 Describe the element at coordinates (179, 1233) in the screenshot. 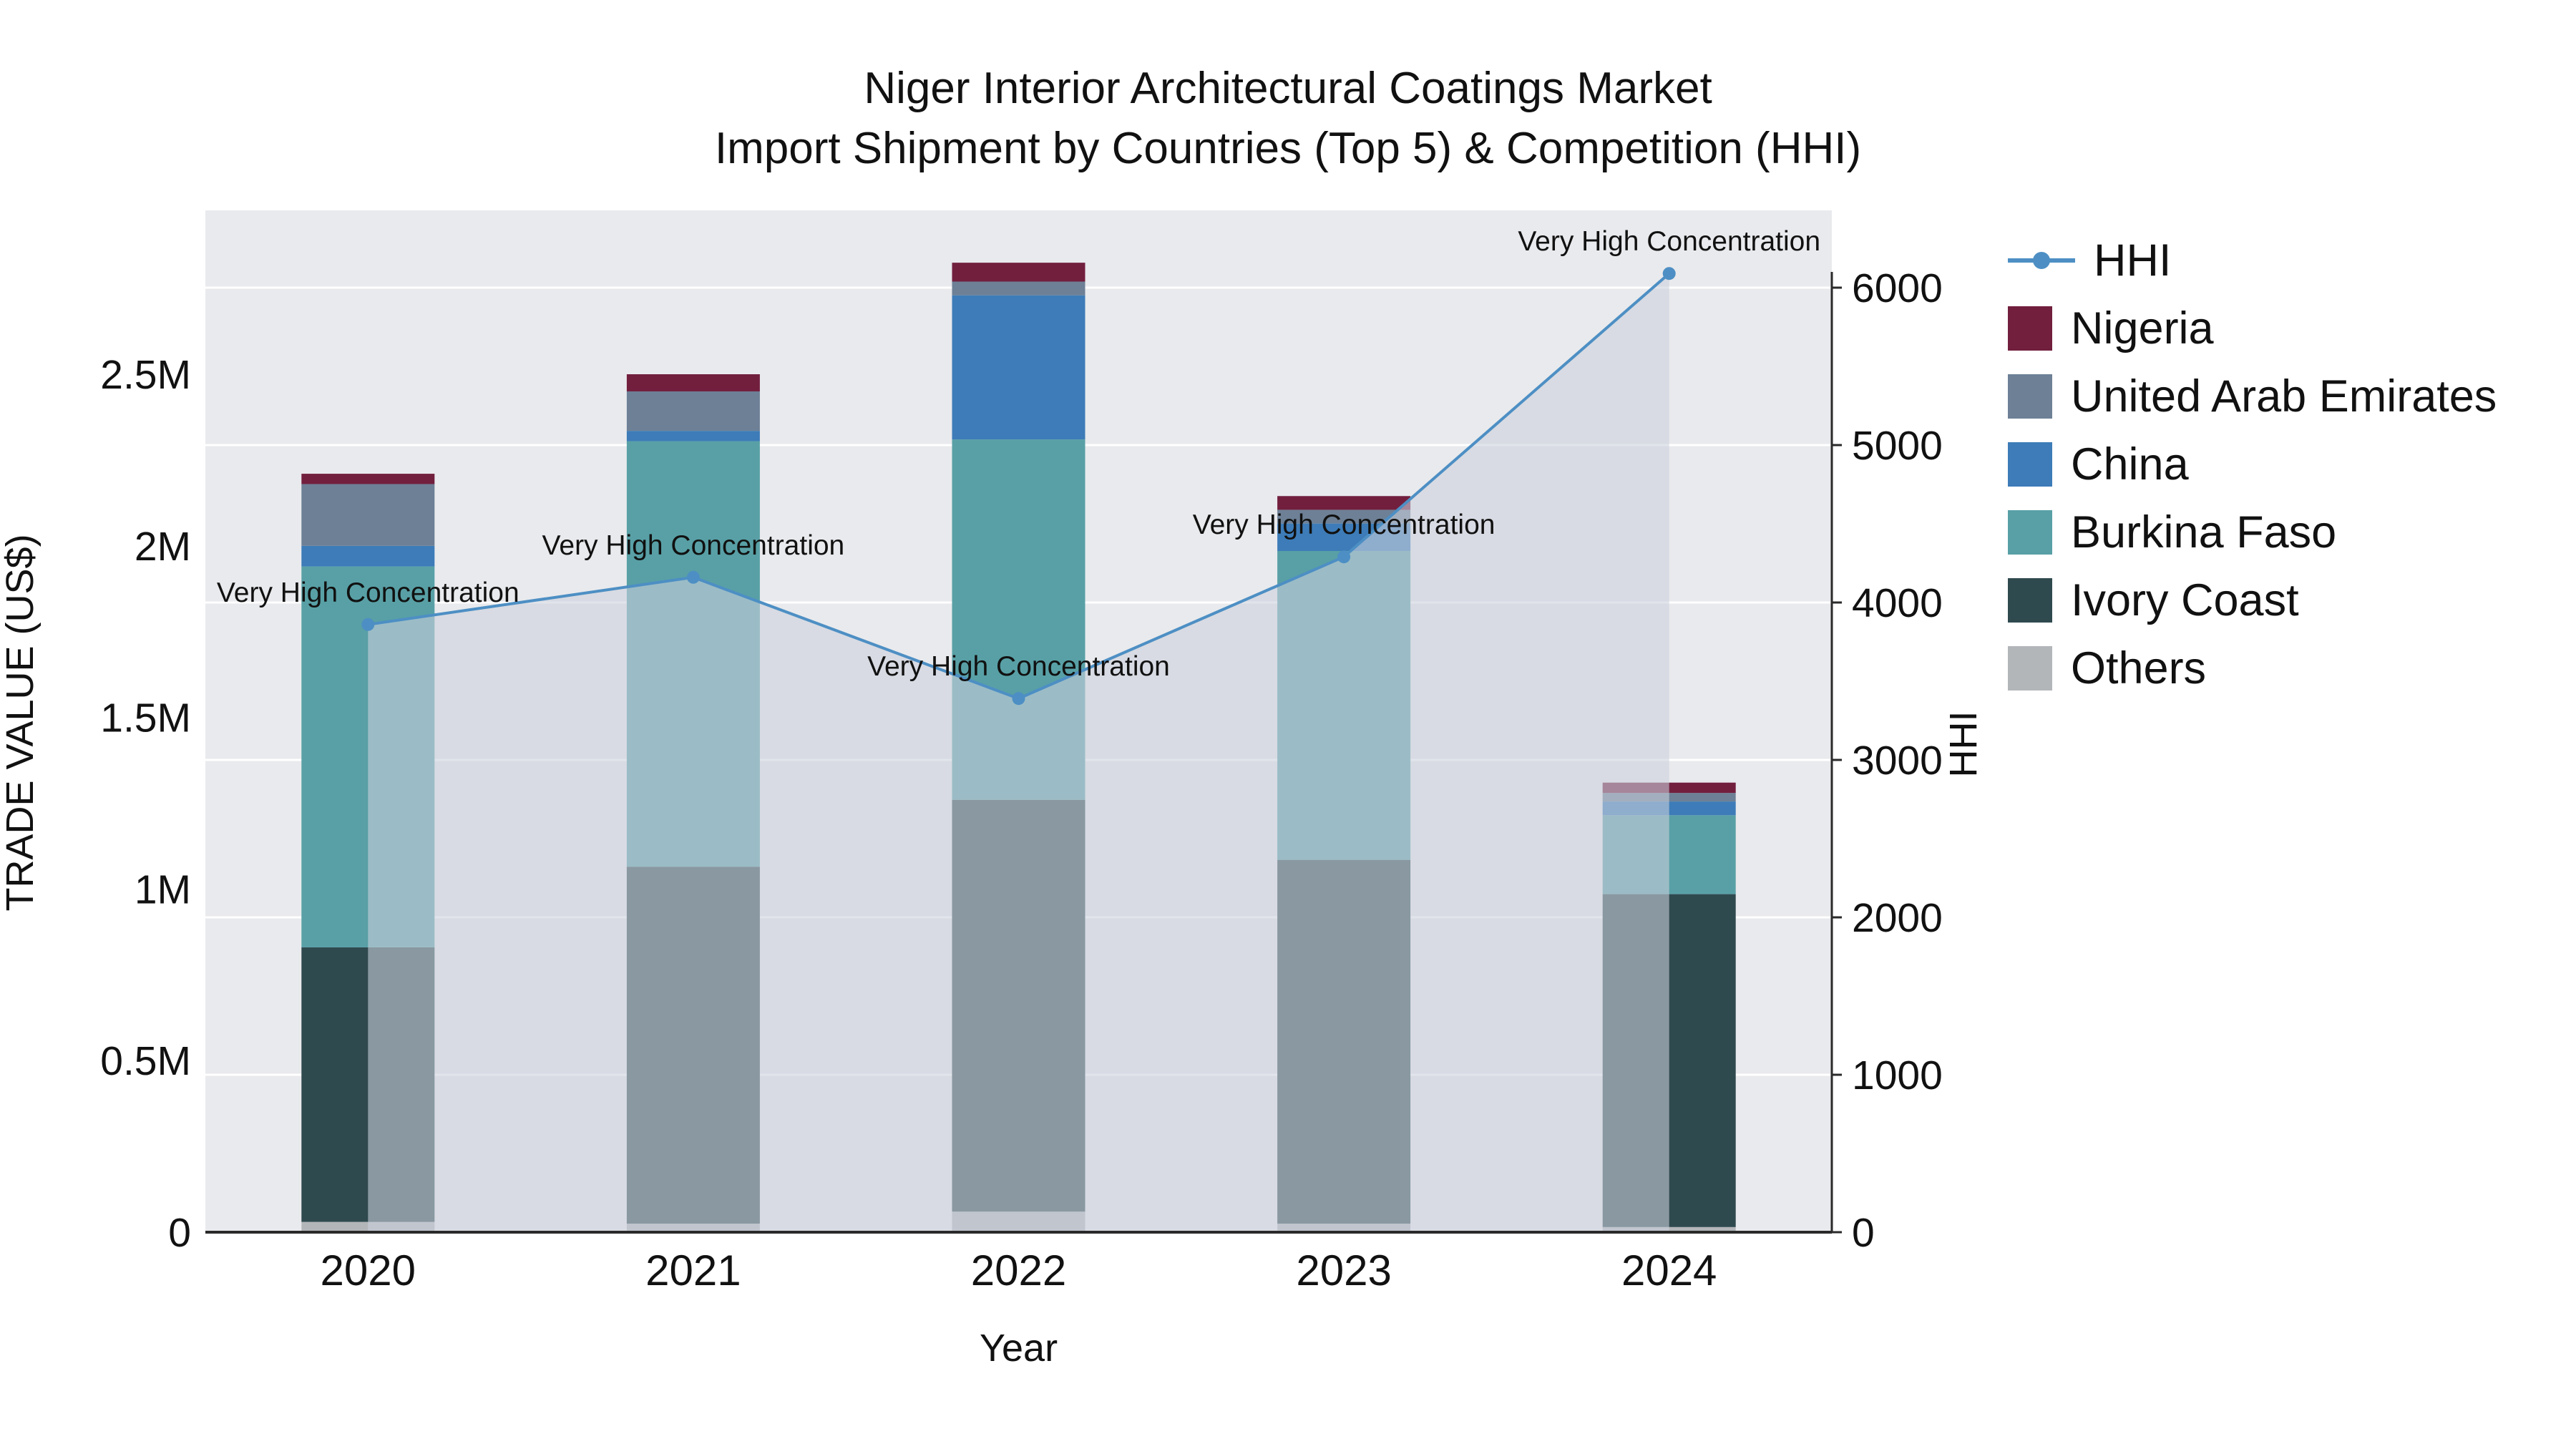

I see `left-tick-label: 0` at that location.